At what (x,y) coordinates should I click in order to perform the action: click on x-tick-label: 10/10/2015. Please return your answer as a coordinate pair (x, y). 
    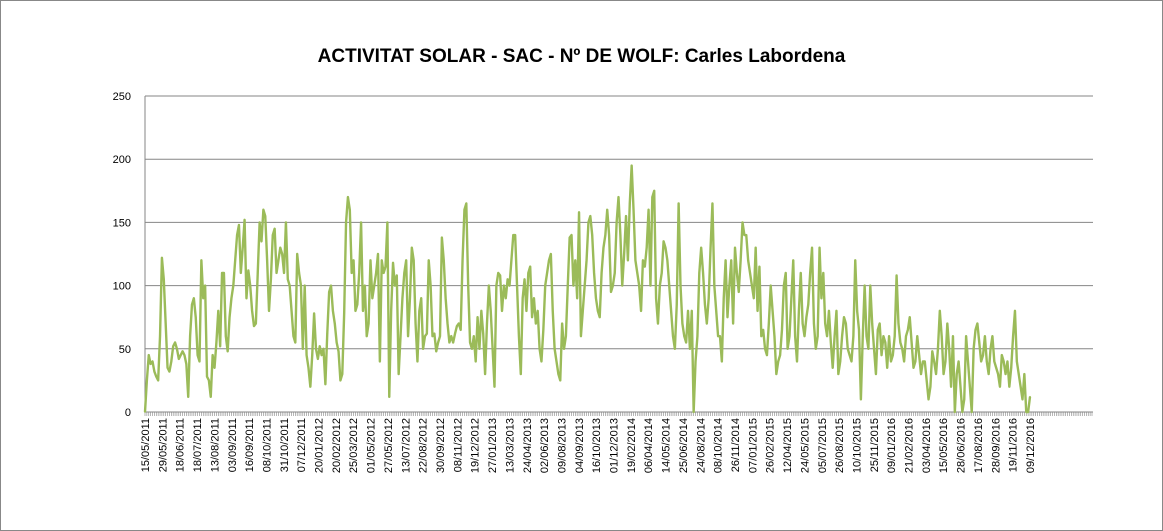
    Looking at the image, I should click on (857, 445).